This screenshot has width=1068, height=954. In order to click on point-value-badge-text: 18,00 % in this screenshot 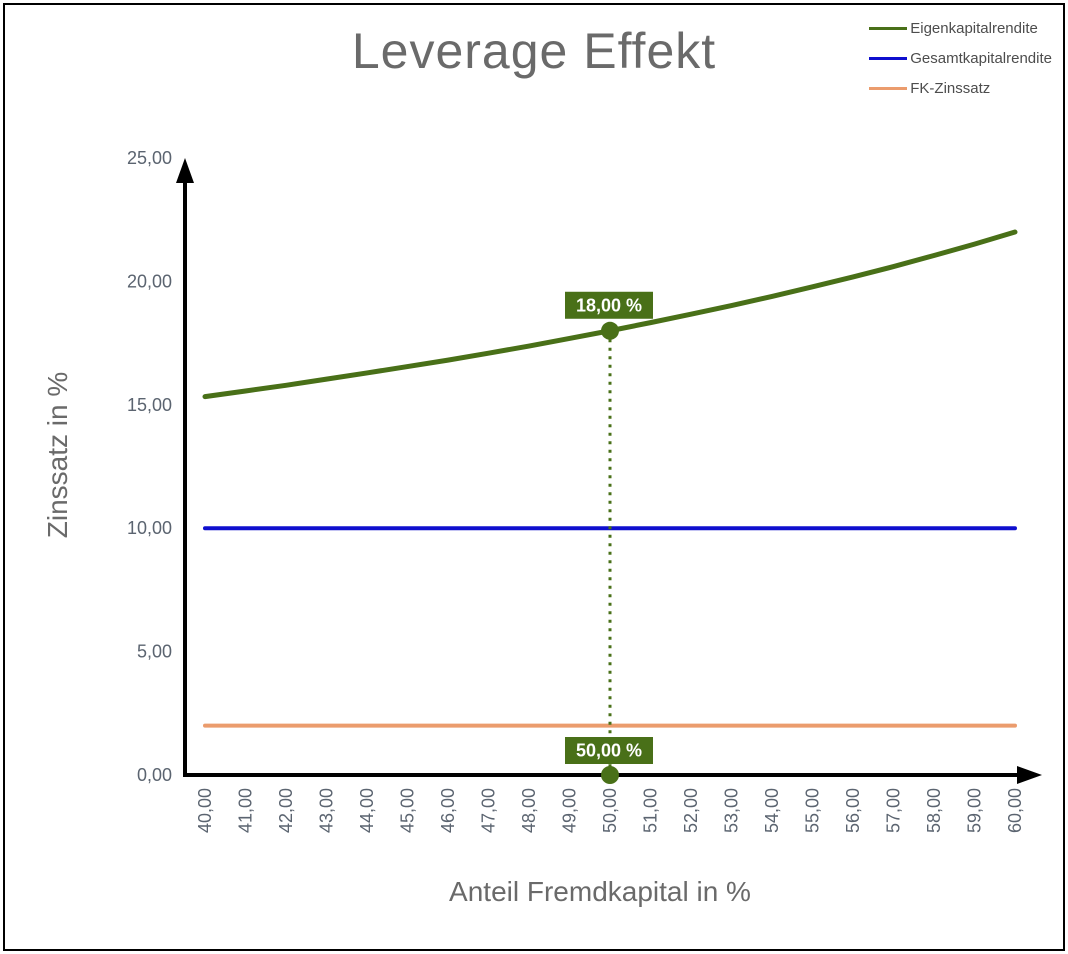, I will do `click(609, 305)`.